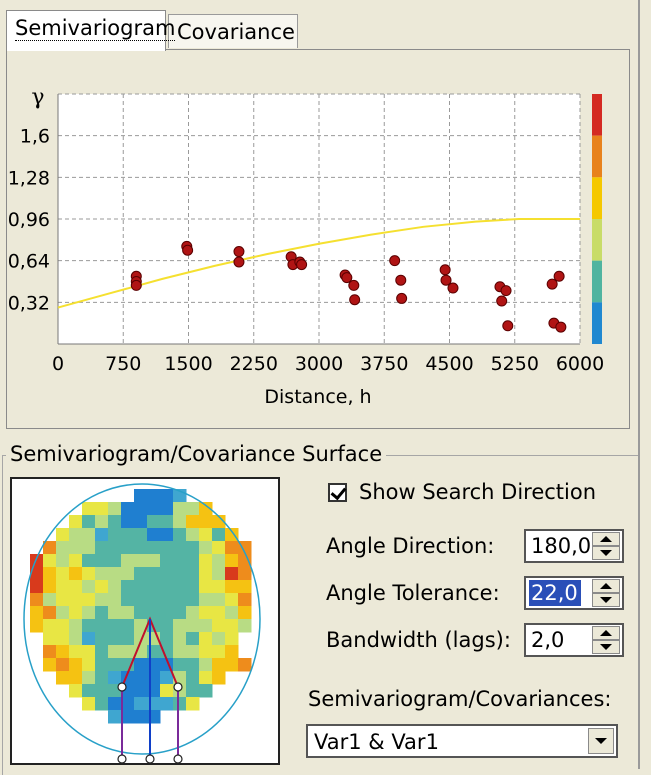 This screenshot has height=775, width=651. What do you see at coordinates (348, 286) in the screenshot?
I see `data-points` at bounding box center [348, 286].